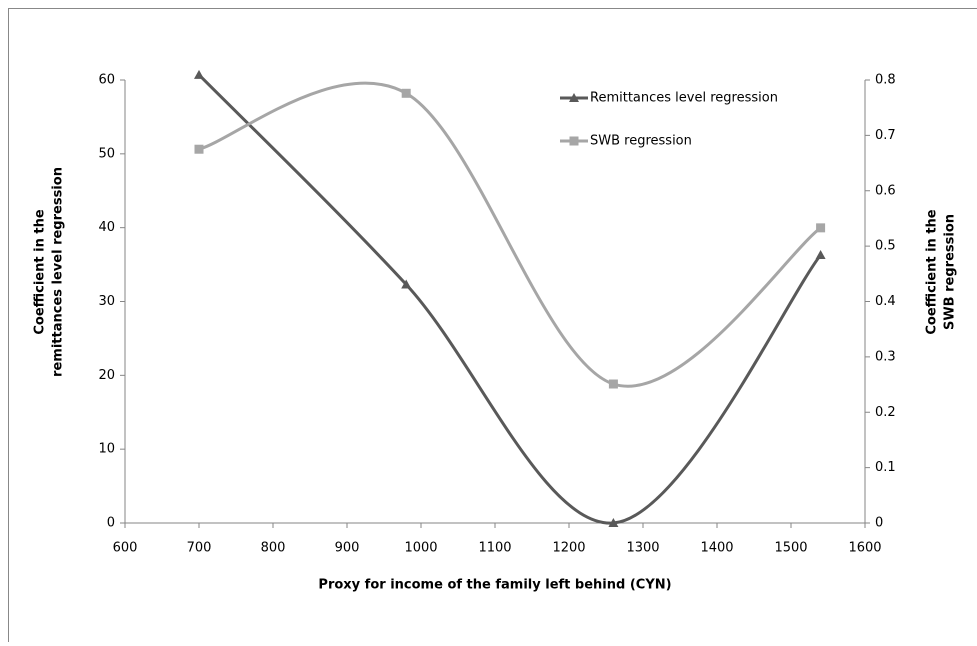  I want to click on y-tick-label: 50, so click(106, 153).